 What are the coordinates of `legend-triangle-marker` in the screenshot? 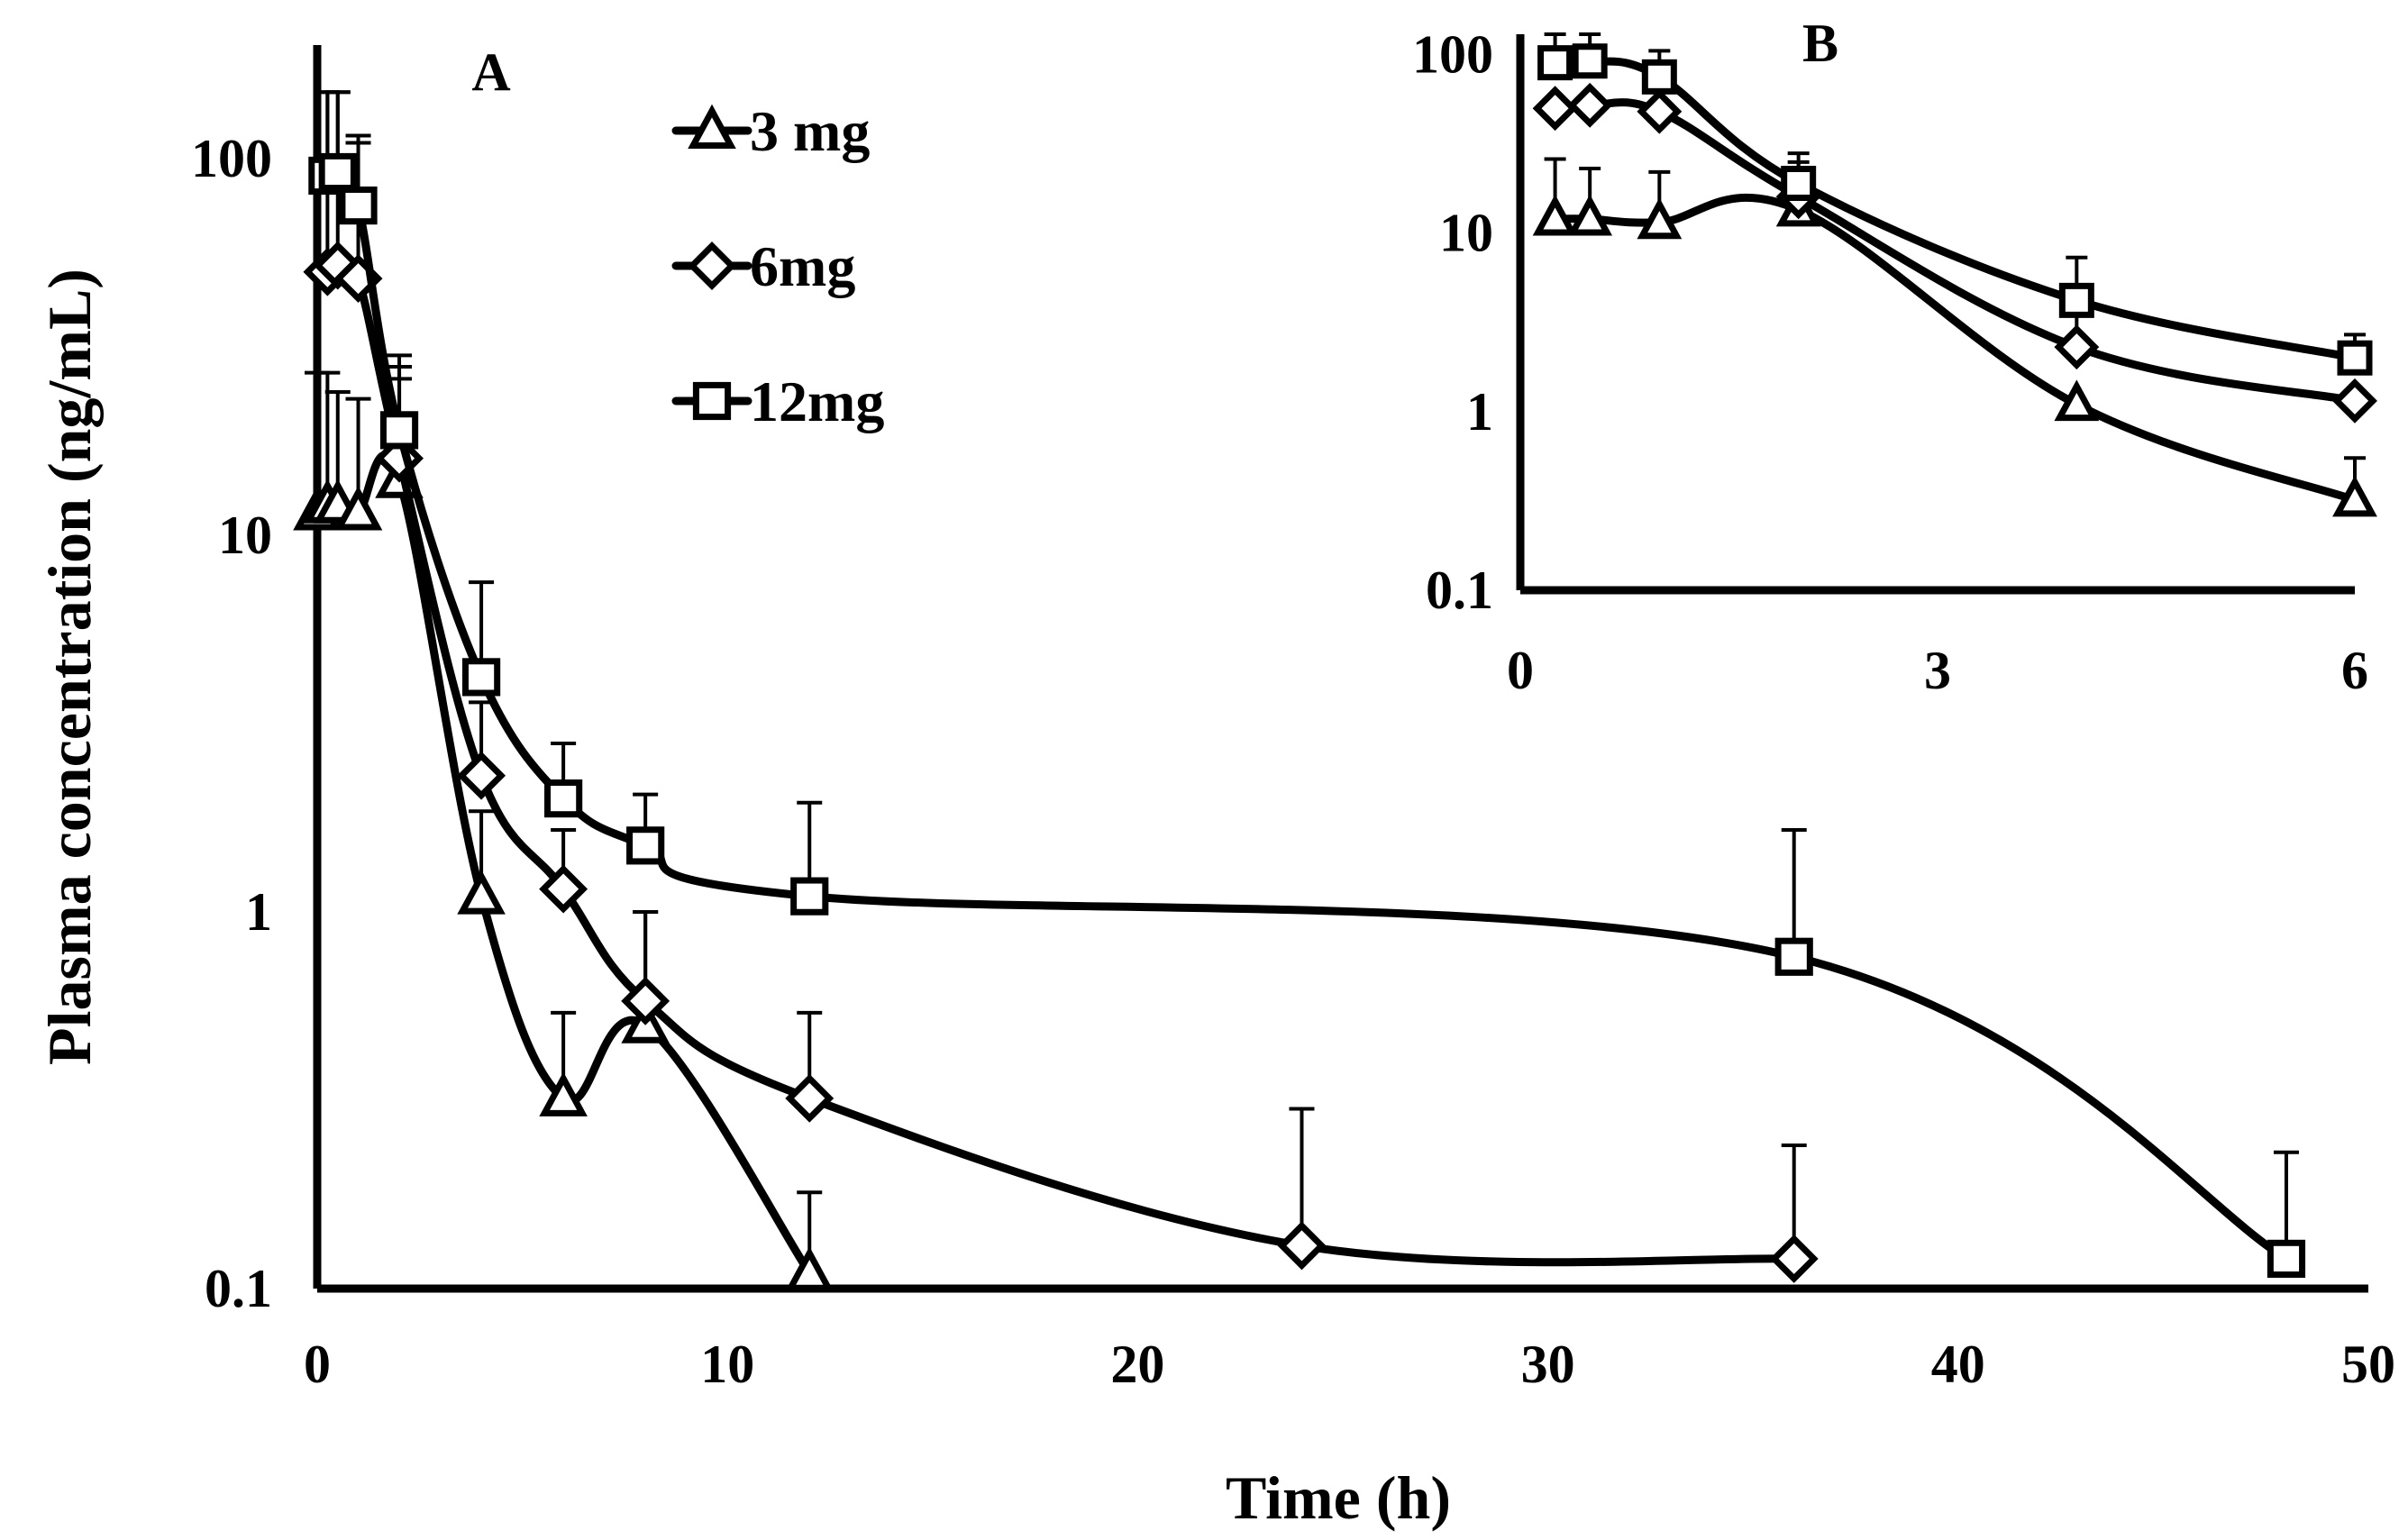 It's located at (712, 126).